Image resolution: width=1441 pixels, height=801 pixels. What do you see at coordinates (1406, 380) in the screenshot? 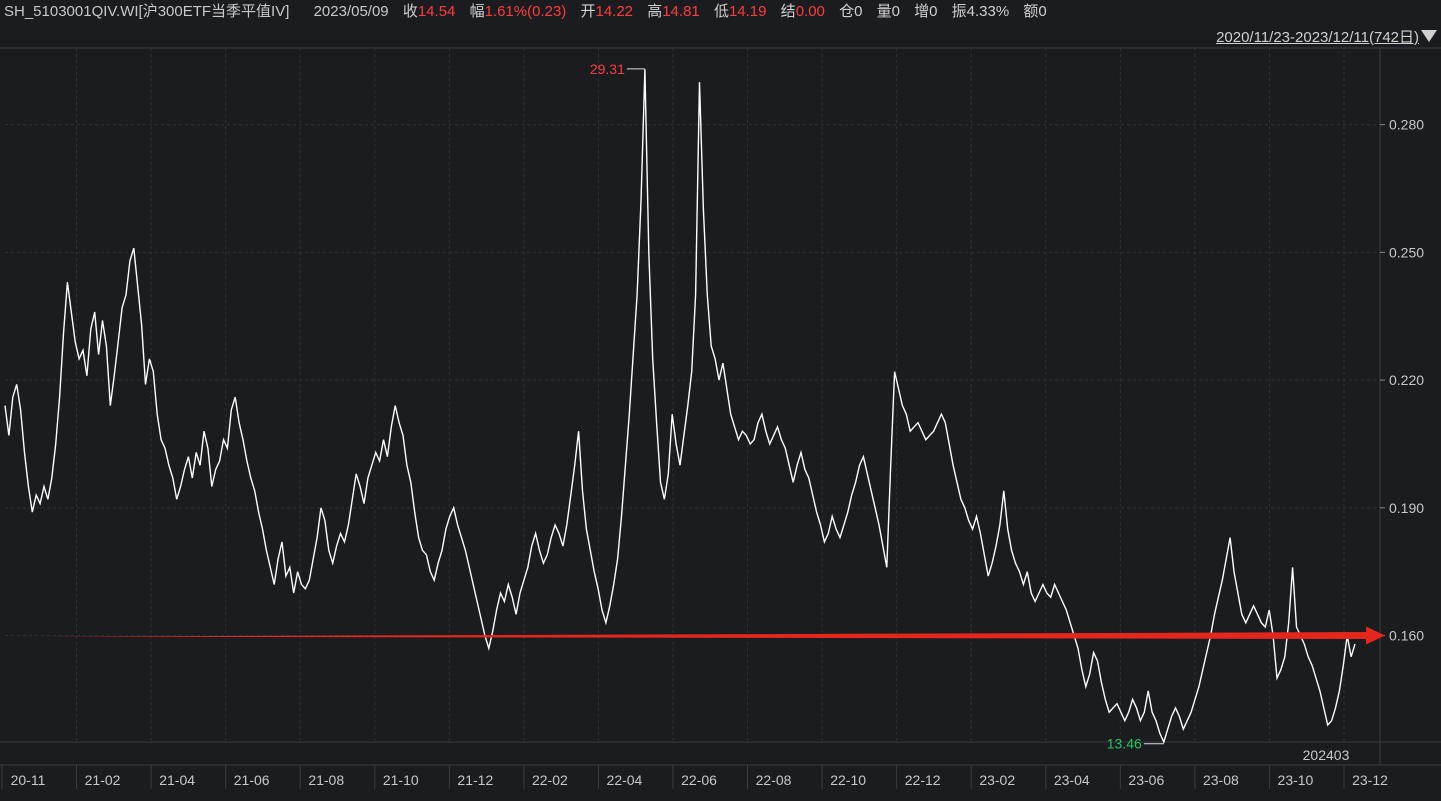
I see `y-tick-label: 0.220` at bounding box center [1406, 380].